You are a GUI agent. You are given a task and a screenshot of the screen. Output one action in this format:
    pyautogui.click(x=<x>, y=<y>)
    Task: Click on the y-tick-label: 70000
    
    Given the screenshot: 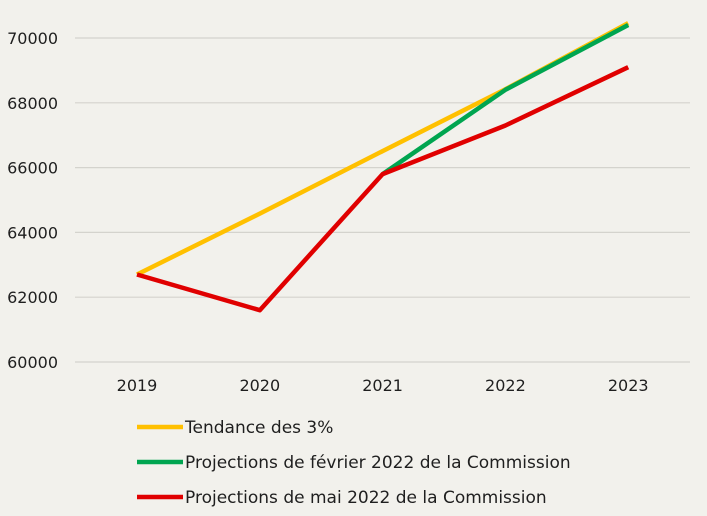 What is the action you would take?
    pyautogui.click(x=32, y=38)
    